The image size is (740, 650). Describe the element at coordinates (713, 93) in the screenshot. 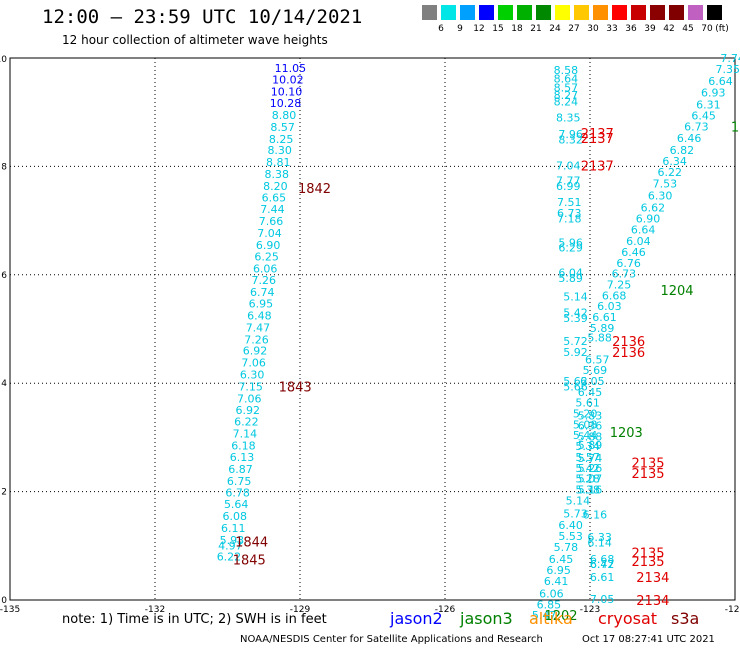

I see `swh-value-label: 6.93` at that location.